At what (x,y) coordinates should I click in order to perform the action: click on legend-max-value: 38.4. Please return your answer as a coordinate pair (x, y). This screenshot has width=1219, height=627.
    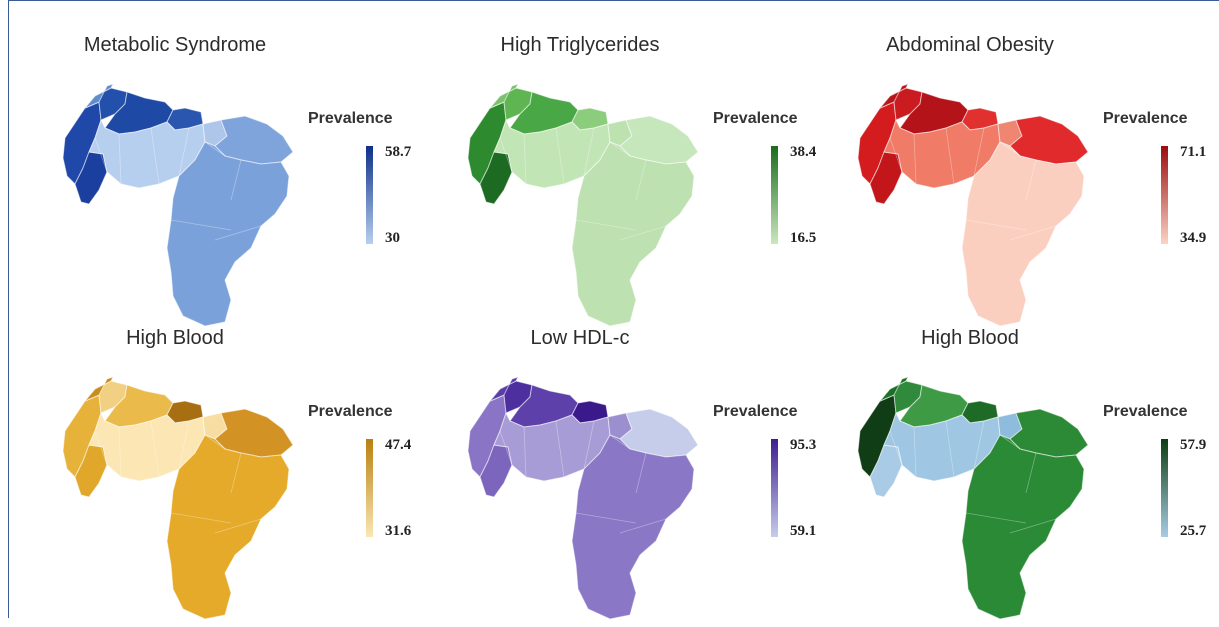
    Looking at the image, I should click on (803, 152).